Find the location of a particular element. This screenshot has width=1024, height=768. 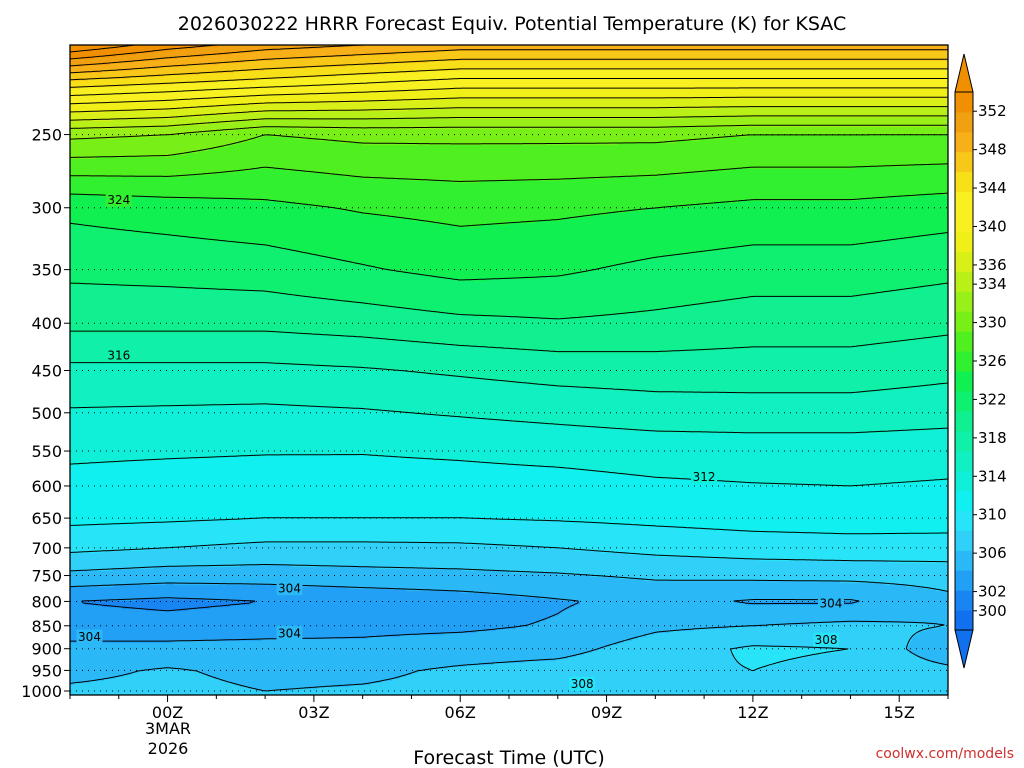

y-tick-800: 800 is located at coordinates (46, 601).